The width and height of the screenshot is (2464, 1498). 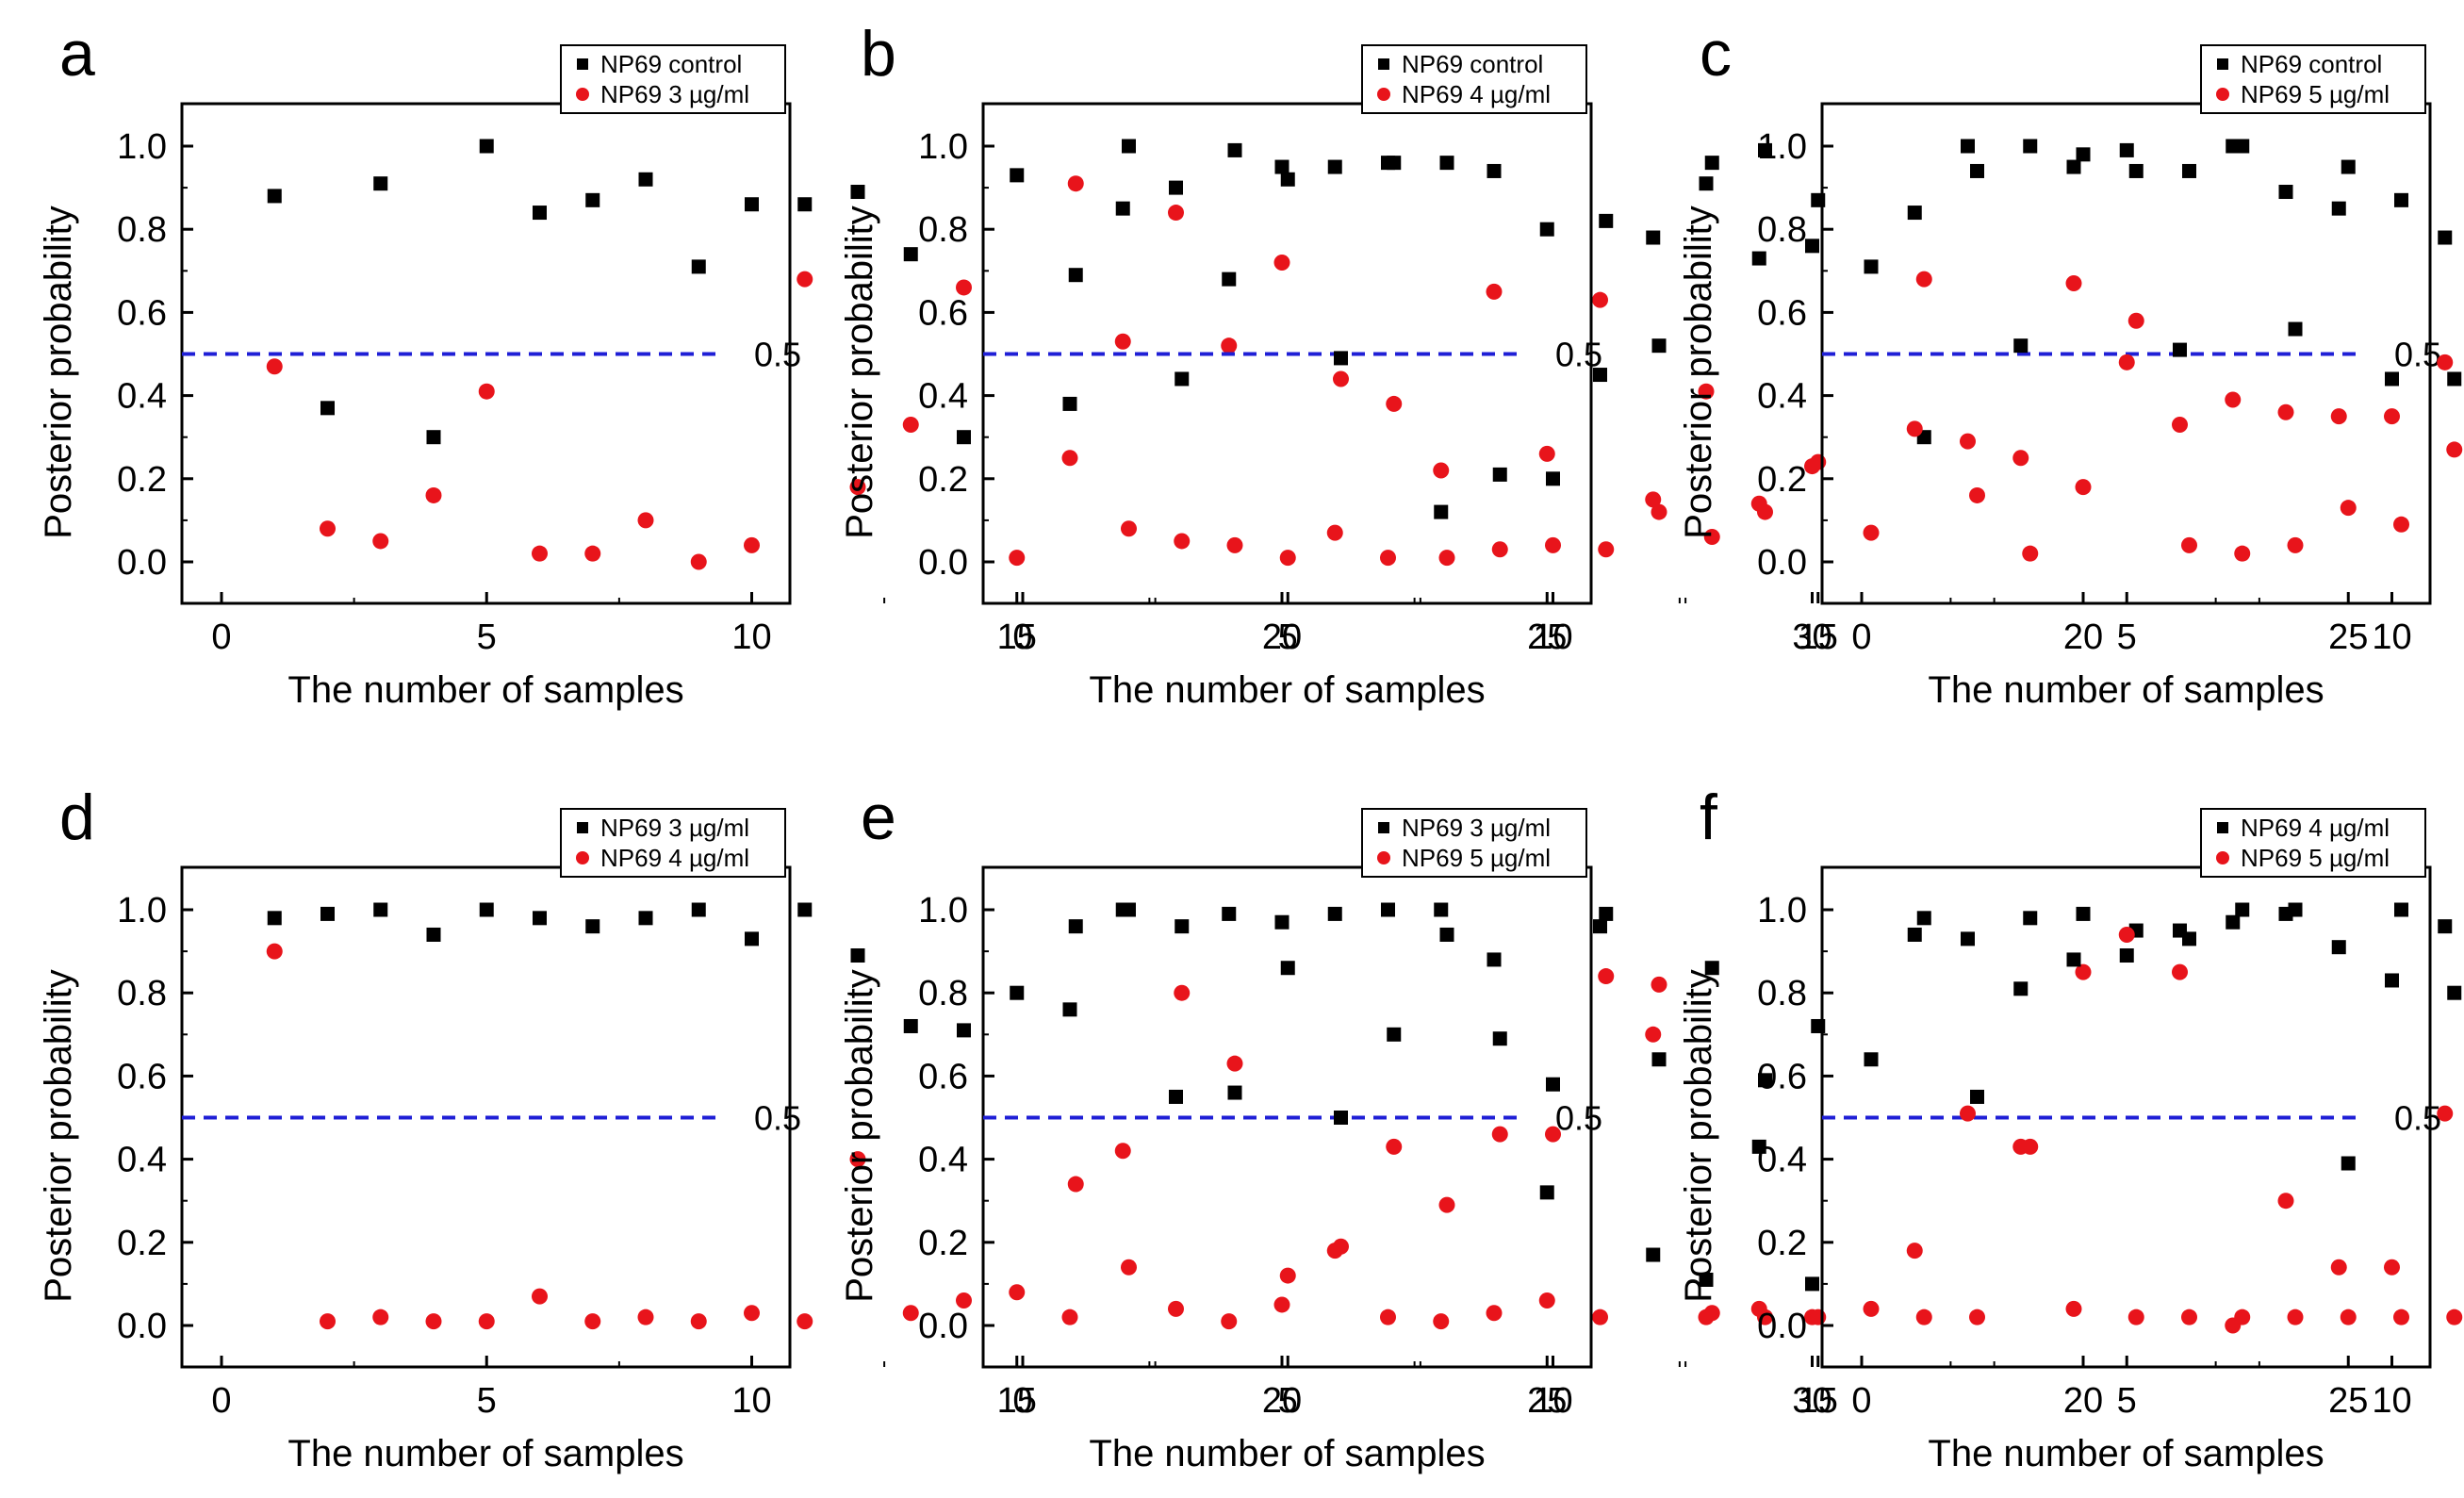 I want to click on x-tick-label: 30, so click(x=1812, y=1401).